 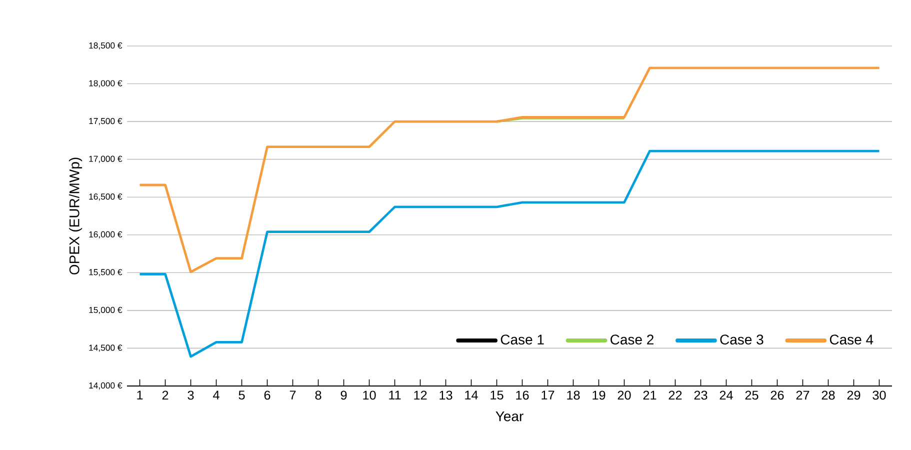 What do you see at coordinates (522, 395) in the screenshot?
I see `x-tick-label: 16` at bounding box center [522, 395].